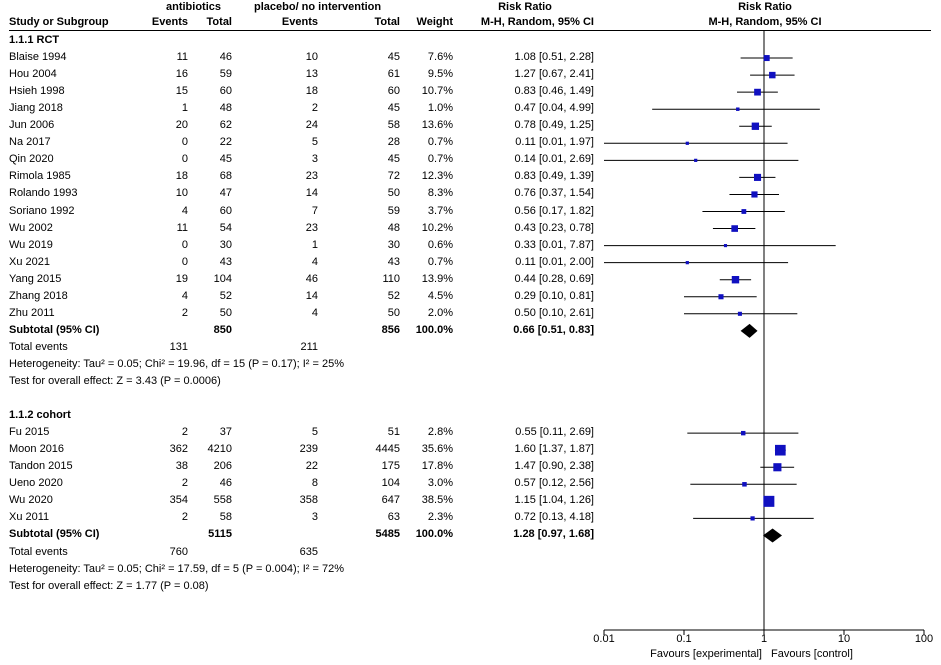  Describe the element at coordinates (390, 329) in the screenshot. I see `subtotal-total-control: 856` at that location.